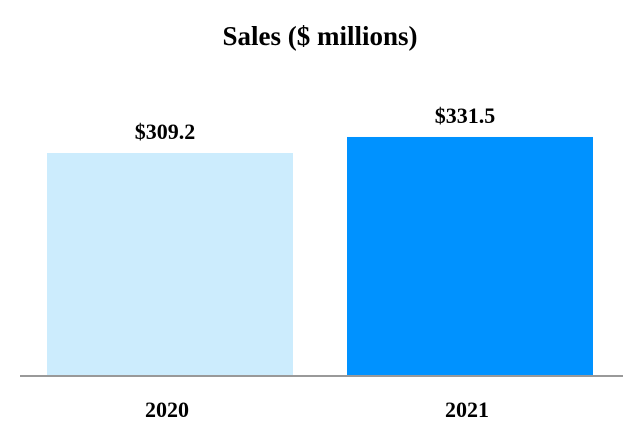  Describe the element at coordinates (167, 409) in the screenshot. I see `x-tick-label-2020: 2020` at that location.